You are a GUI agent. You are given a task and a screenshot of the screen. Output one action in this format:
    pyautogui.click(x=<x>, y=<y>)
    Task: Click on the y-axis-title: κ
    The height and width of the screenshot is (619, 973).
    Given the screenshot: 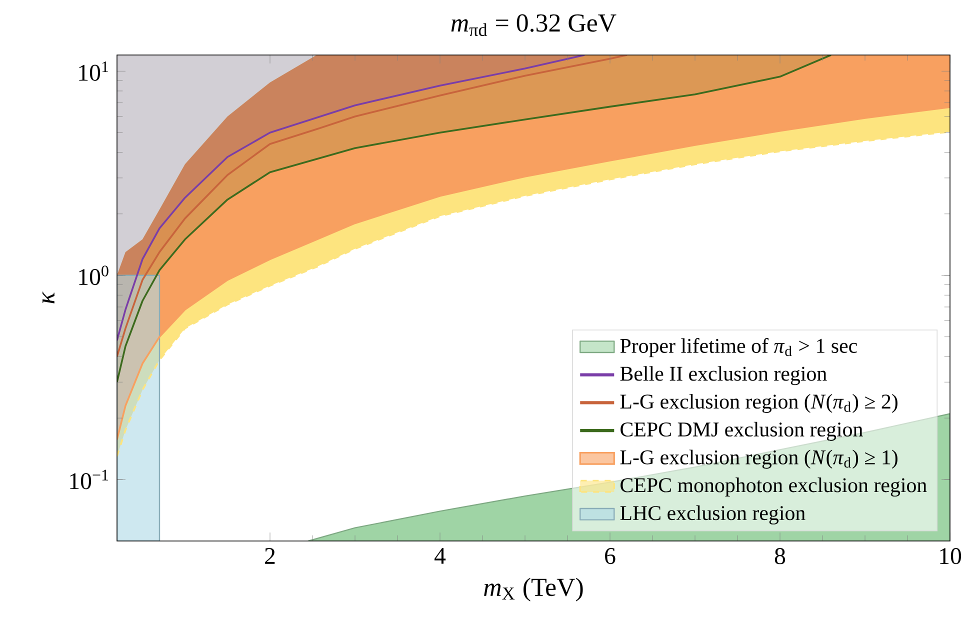 What is the action you would take?
    pyautogui.click(x=48, y=298)
    